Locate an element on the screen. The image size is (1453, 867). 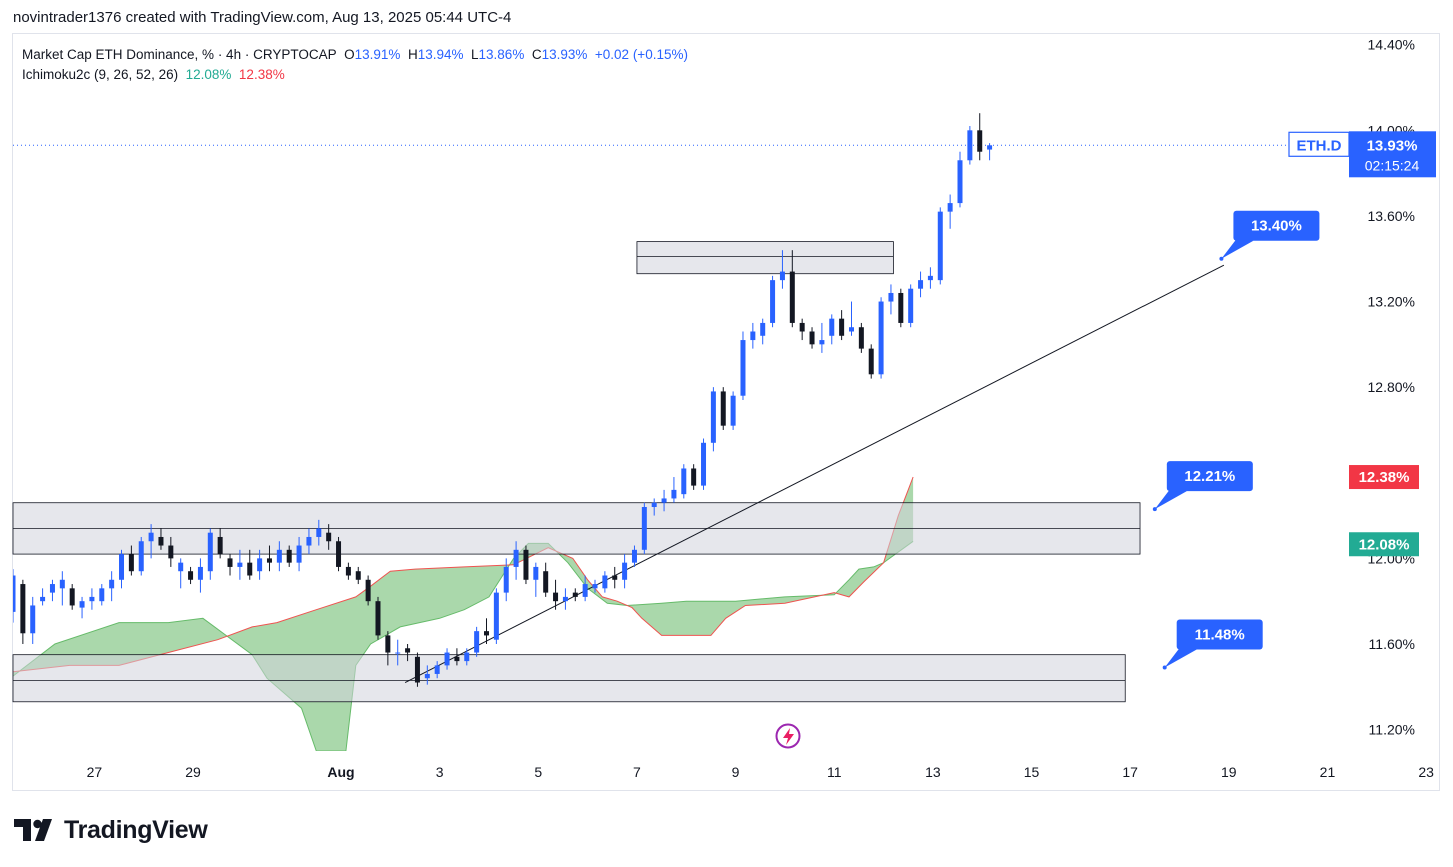
legend-change: +0.02 (+0.15%) is located at coordinates (641, 54).